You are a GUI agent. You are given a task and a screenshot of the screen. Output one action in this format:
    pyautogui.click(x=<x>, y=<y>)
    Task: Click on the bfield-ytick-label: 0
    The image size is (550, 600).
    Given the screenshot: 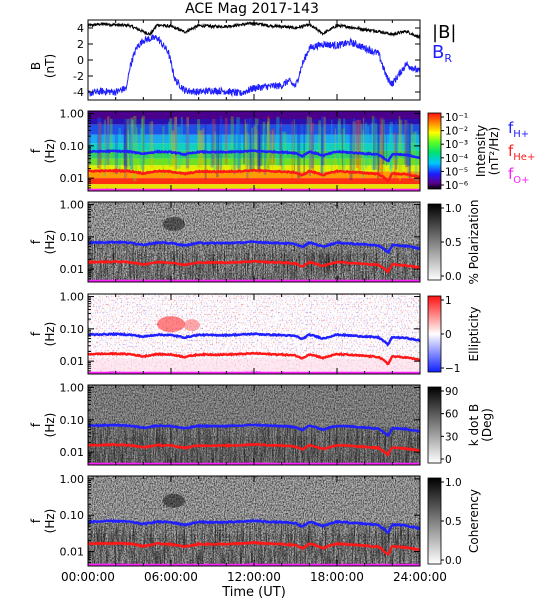 What is the action you would take?
    pyautogui.click(x=80, y=60)
    